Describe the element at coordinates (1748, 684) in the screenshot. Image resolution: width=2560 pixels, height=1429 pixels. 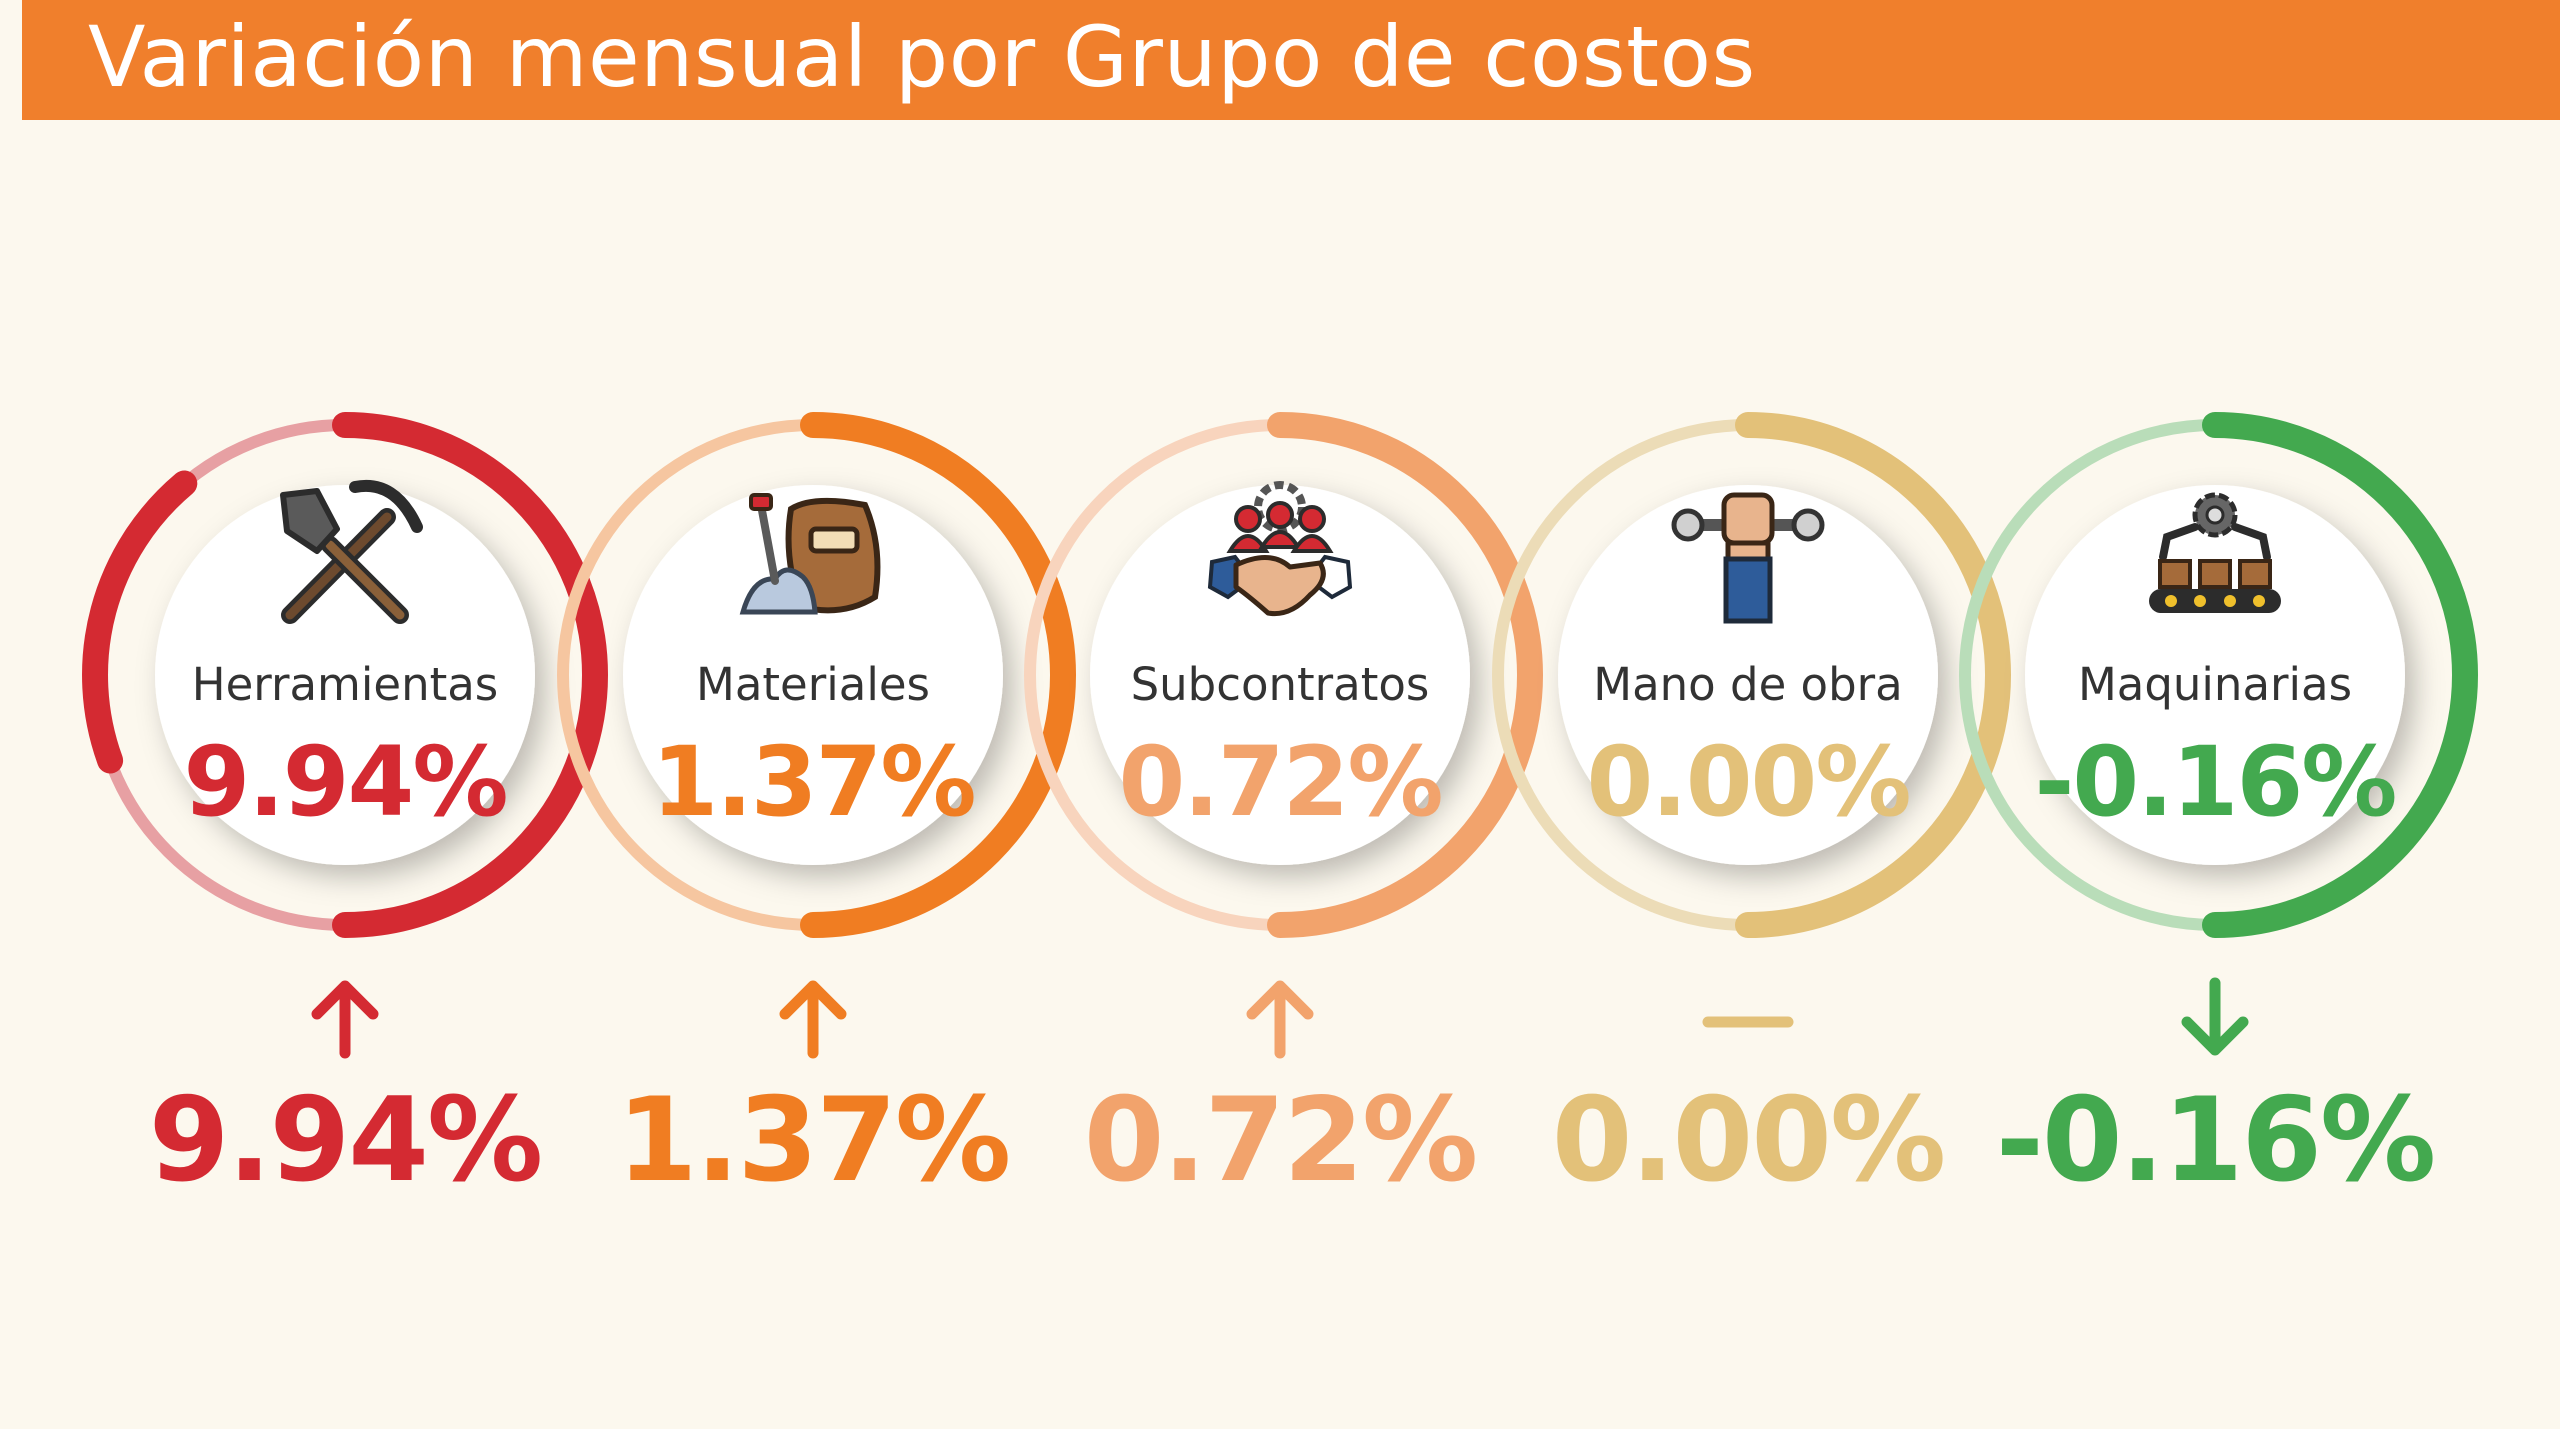
I see `category-label: Mano de obra` at that location.